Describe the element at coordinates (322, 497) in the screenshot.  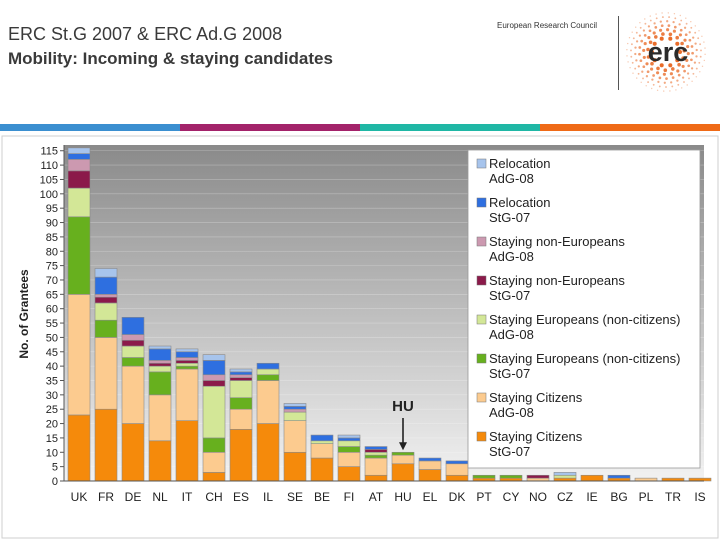
I see `x-tick-label: BE` at that location.